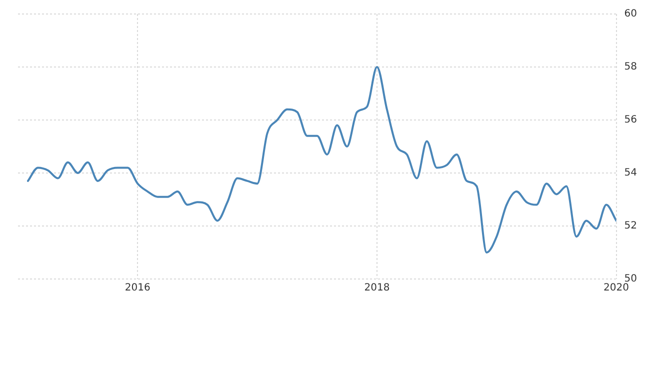 This screenshot has height=369, width=665. I want to click on y-tick-label: 58, so click(631, 67).